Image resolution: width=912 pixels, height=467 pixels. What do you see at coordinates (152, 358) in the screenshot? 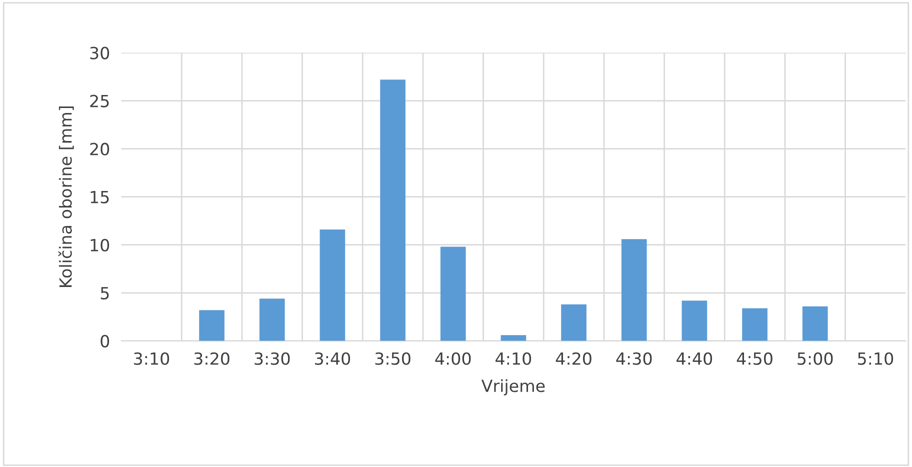
I see `x-tick-label: 3:10` at bounding box center [152, 358].